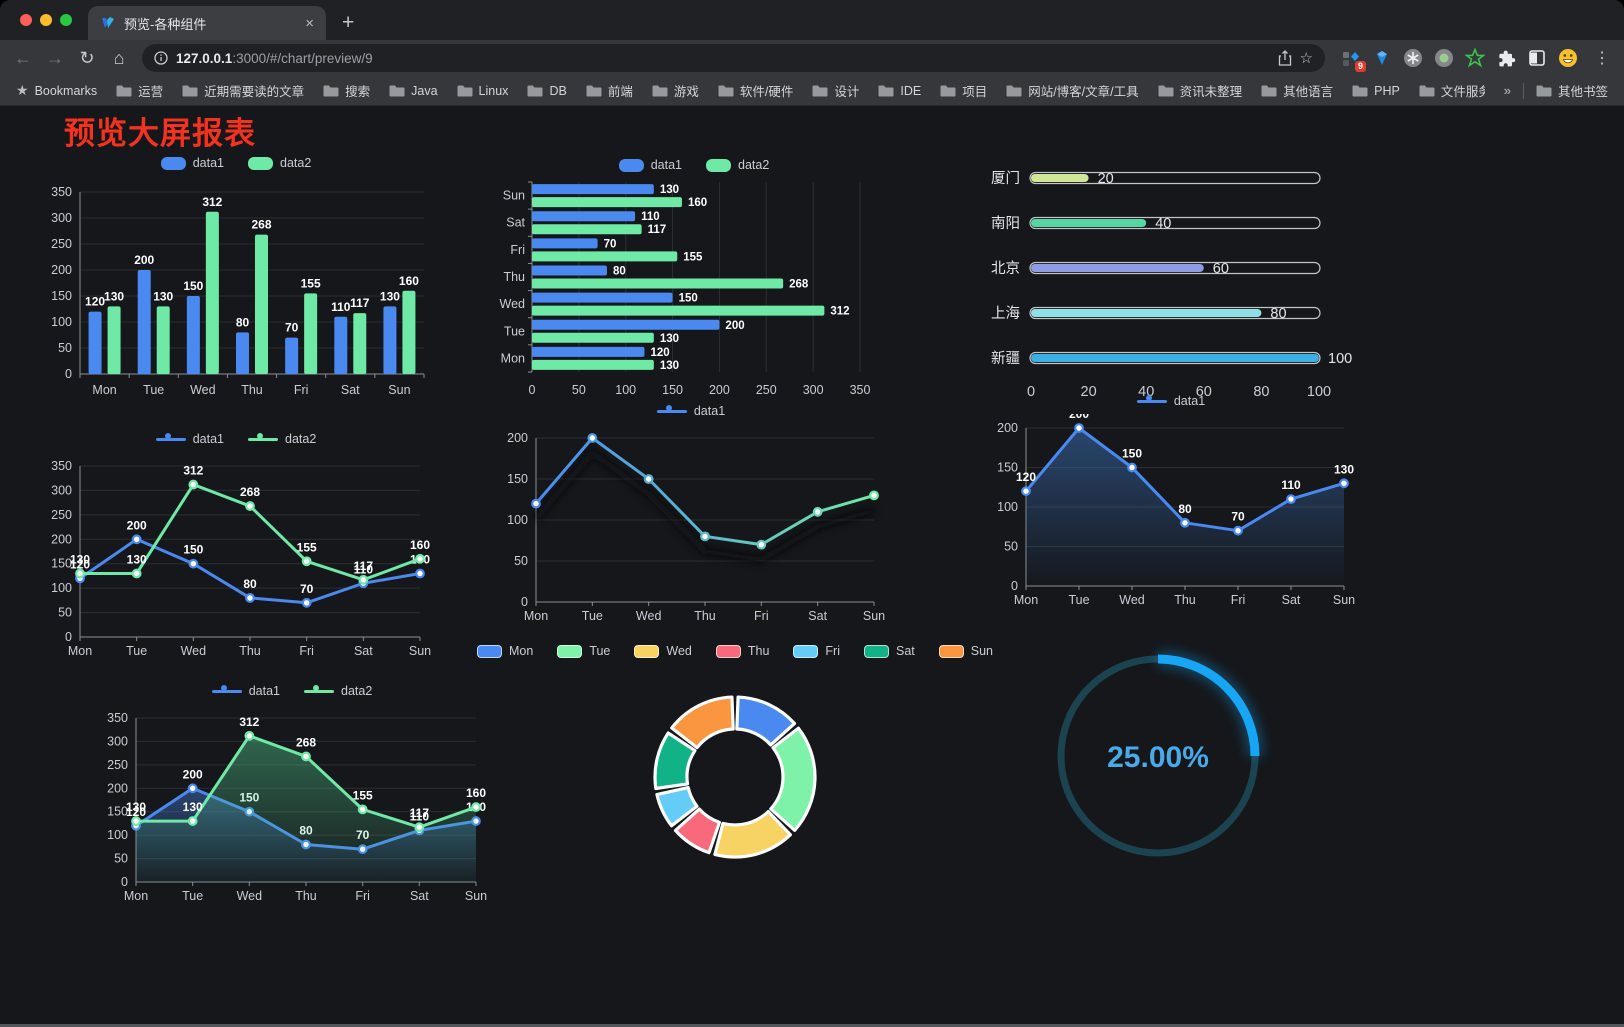  Describe the element at coordinates (1072, 90) in the screenshot. I see `bookmark-item: 网站/博客/文章/工具` at that location.